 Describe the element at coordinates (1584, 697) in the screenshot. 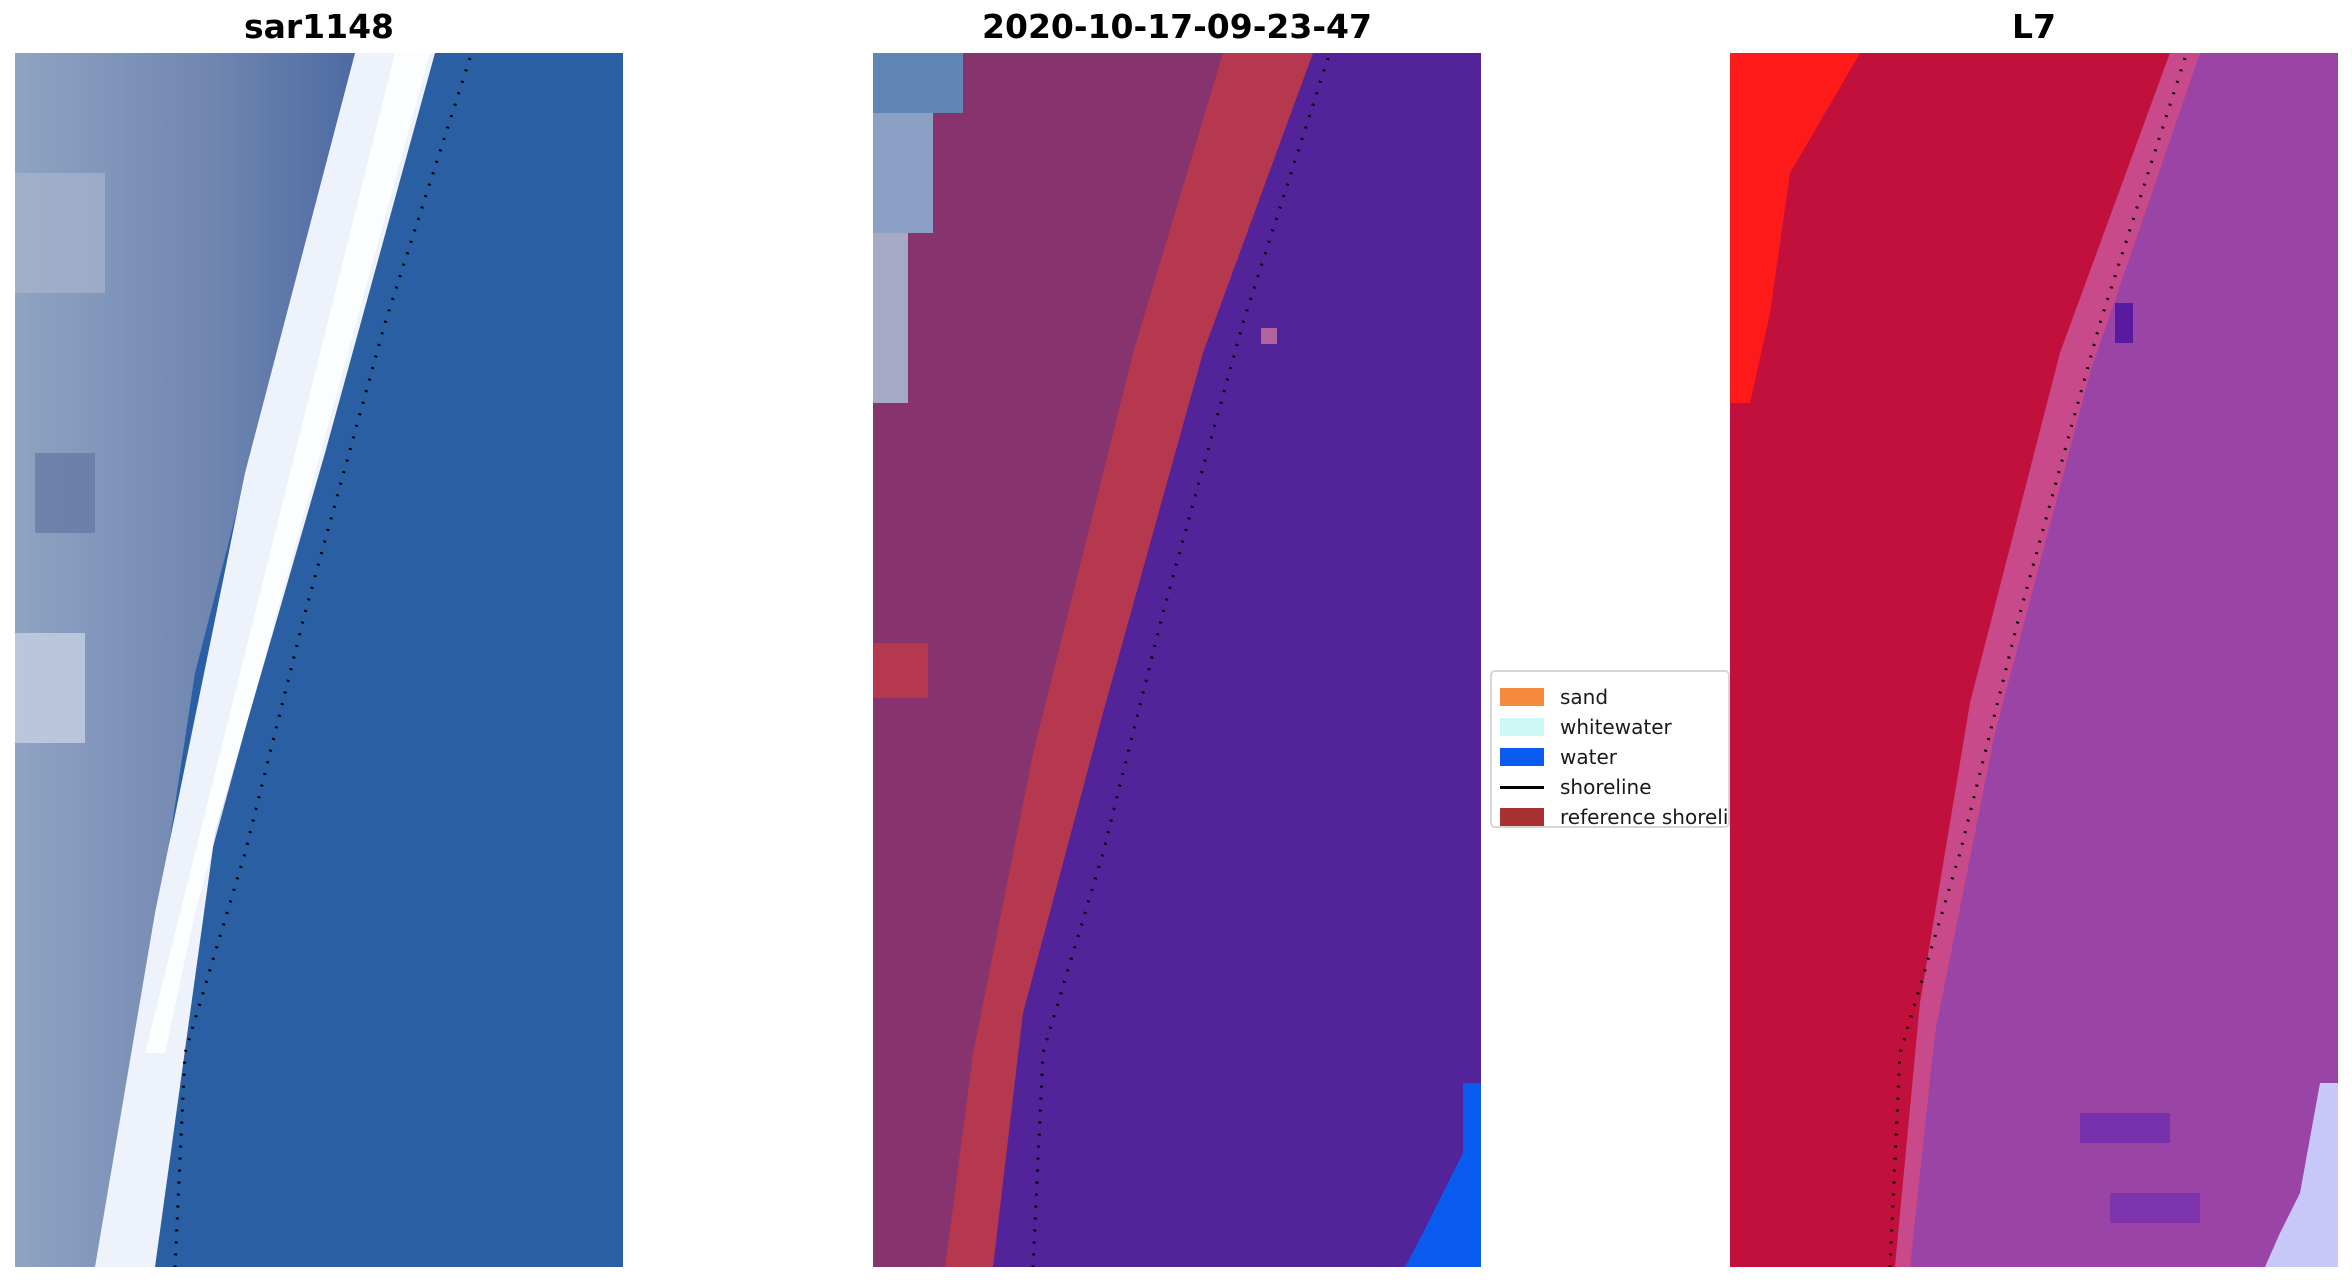

I see `legend-label-sand: sand` at that location.